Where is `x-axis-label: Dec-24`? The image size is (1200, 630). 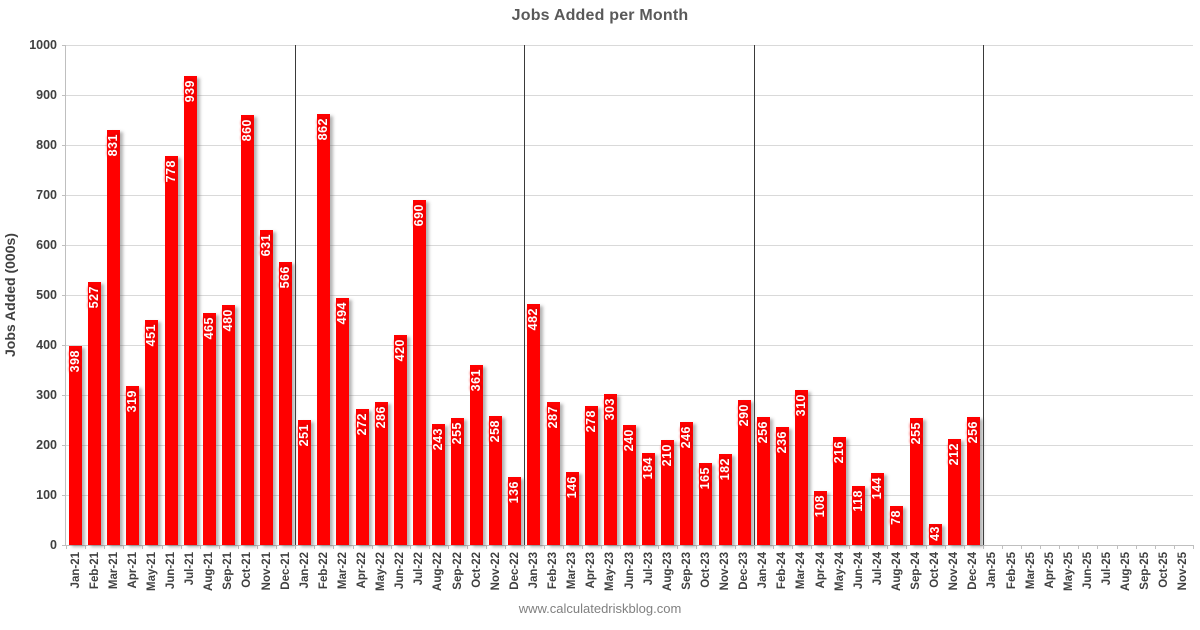 x-axis-label: Dec-24 is located at coordinates (973, 571).